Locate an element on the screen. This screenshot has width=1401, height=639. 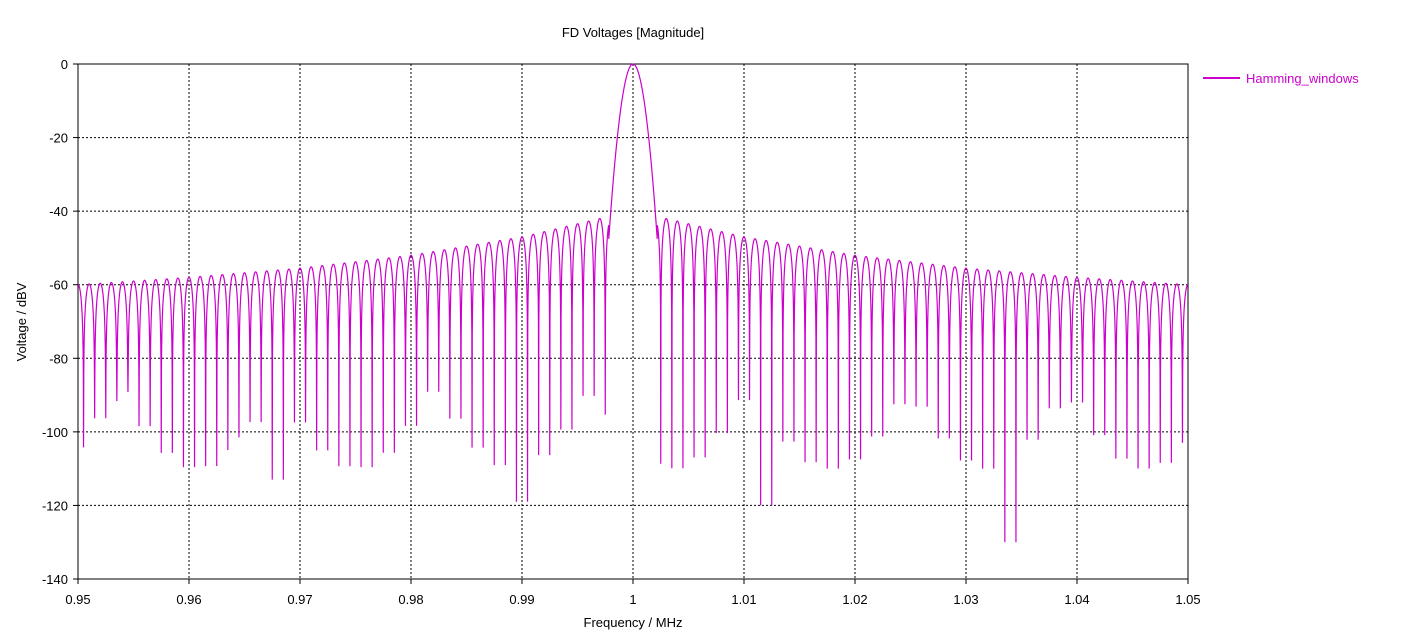
legend: Hamming_windows is located at coordinates (1281, 78).